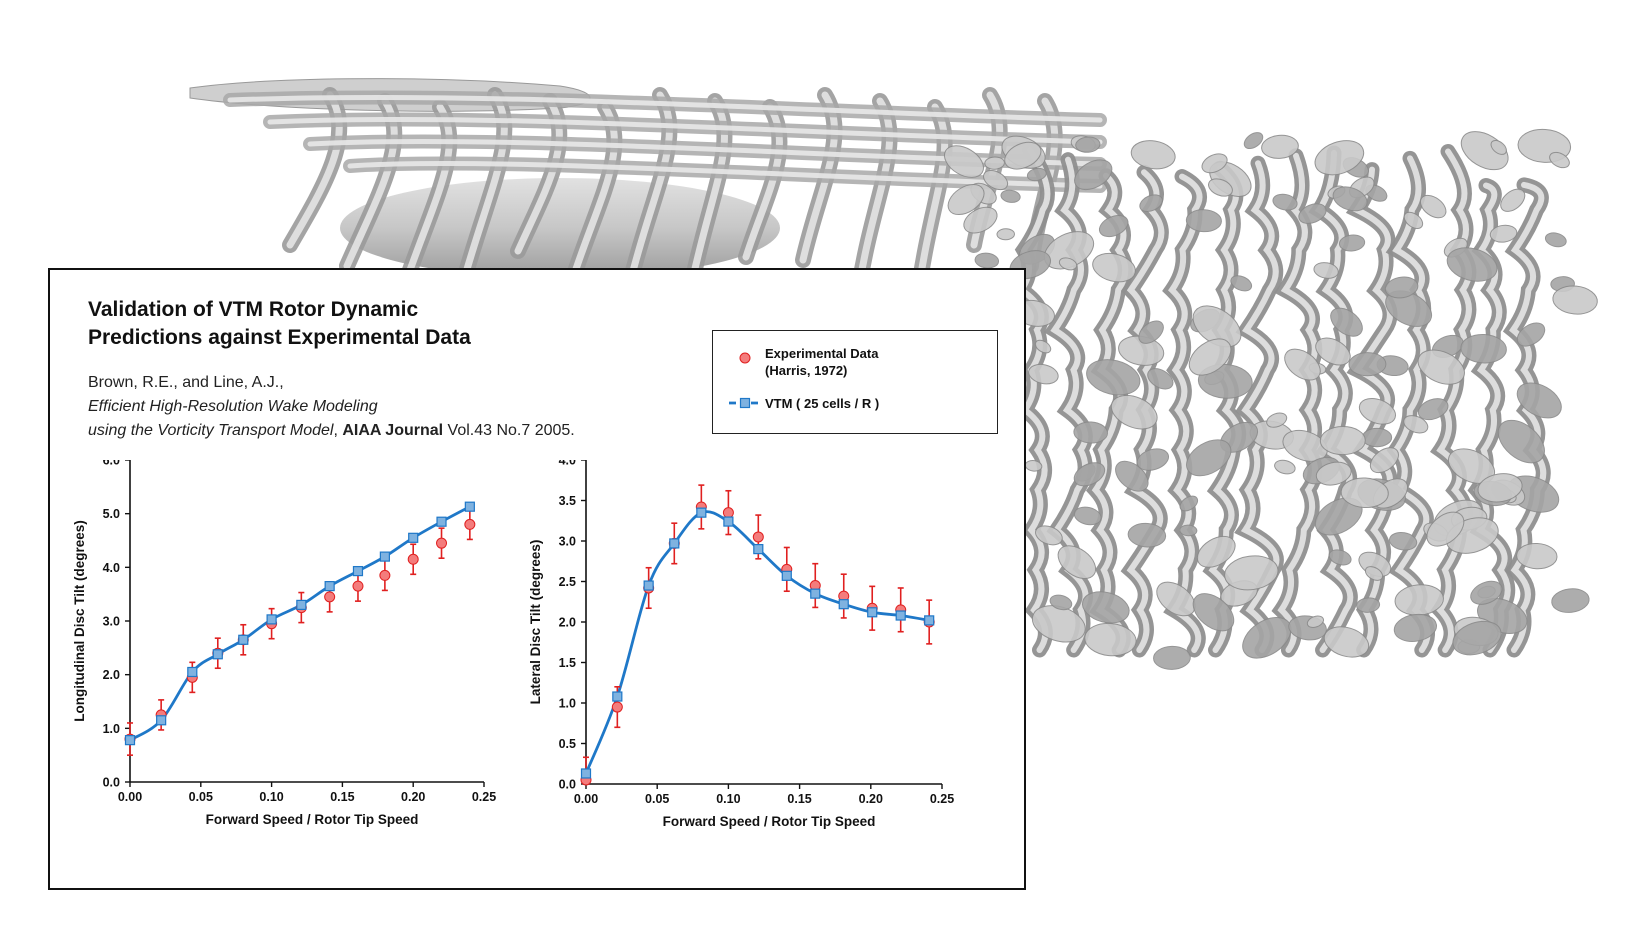  Describe the element at coordinates (567, 623) in the screenshot. I see `y-tick-label: 2.0` at that location.